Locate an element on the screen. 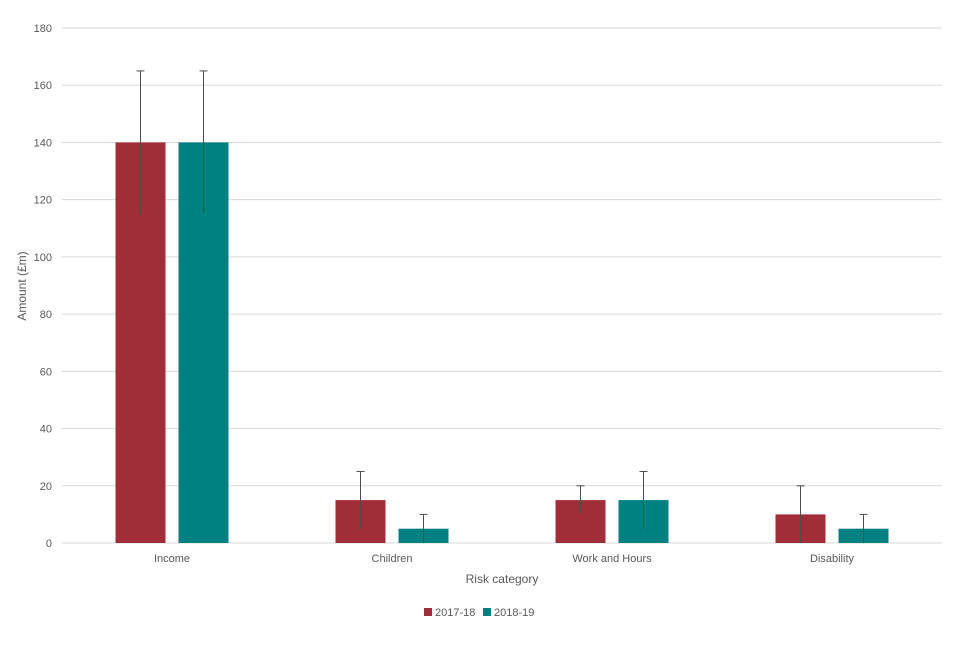  y-tick-label: 140 is located at coordinates (43, 143).